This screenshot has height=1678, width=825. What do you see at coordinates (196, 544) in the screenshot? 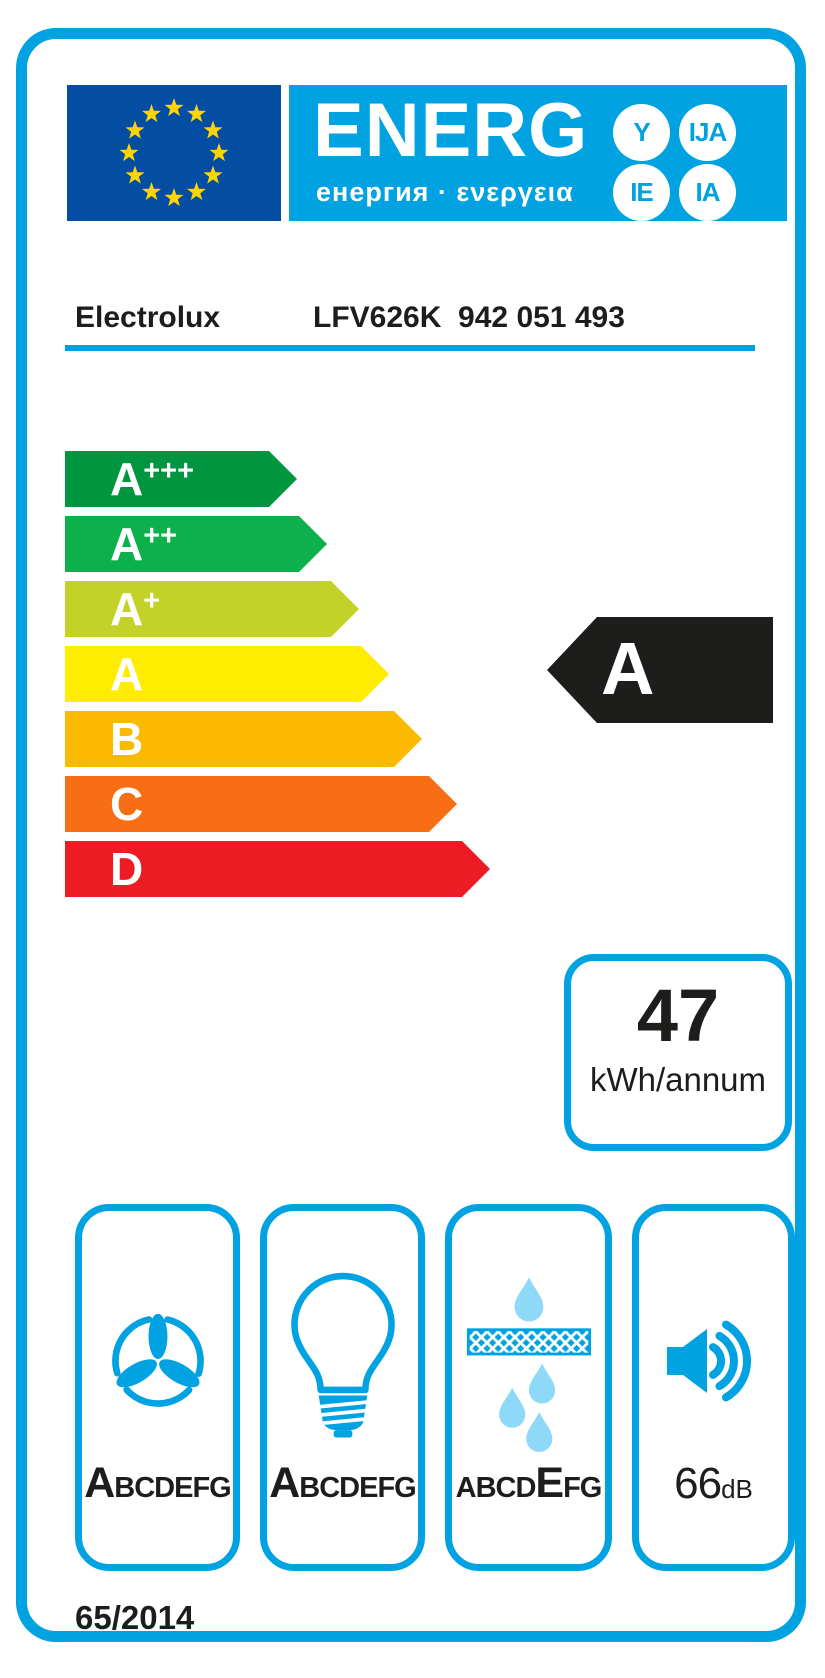
I see `class-arrow-a-plus2: A ++` at bounding box center [196, 544].